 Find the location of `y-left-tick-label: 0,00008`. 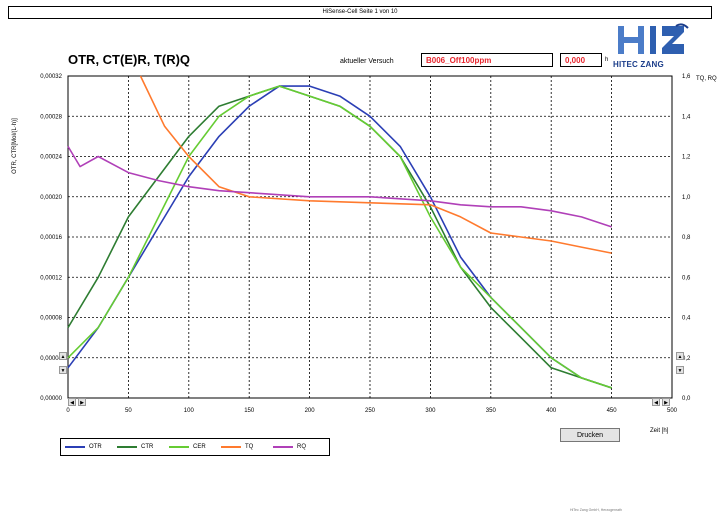

y-left-tick-label: 0,00008 is located at coordinates (51, 319).